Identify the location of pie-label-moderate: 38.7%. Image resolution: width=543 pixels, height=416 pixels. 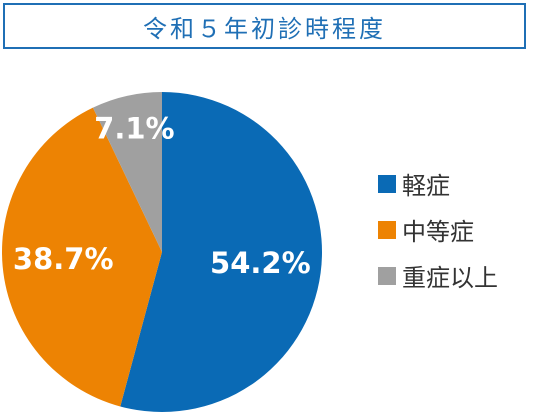
(63, 259).